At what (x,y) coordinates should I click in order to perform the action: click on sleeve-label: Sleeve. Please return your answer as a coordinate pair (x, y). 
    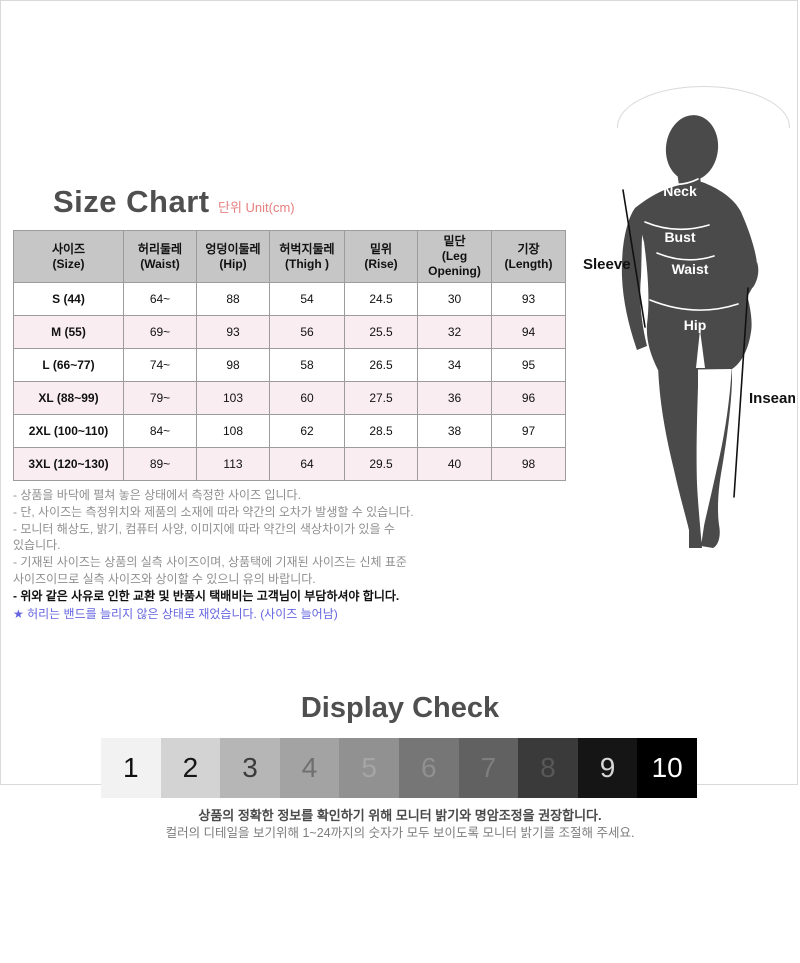
    Looking at the image, I should click on (607, 264).